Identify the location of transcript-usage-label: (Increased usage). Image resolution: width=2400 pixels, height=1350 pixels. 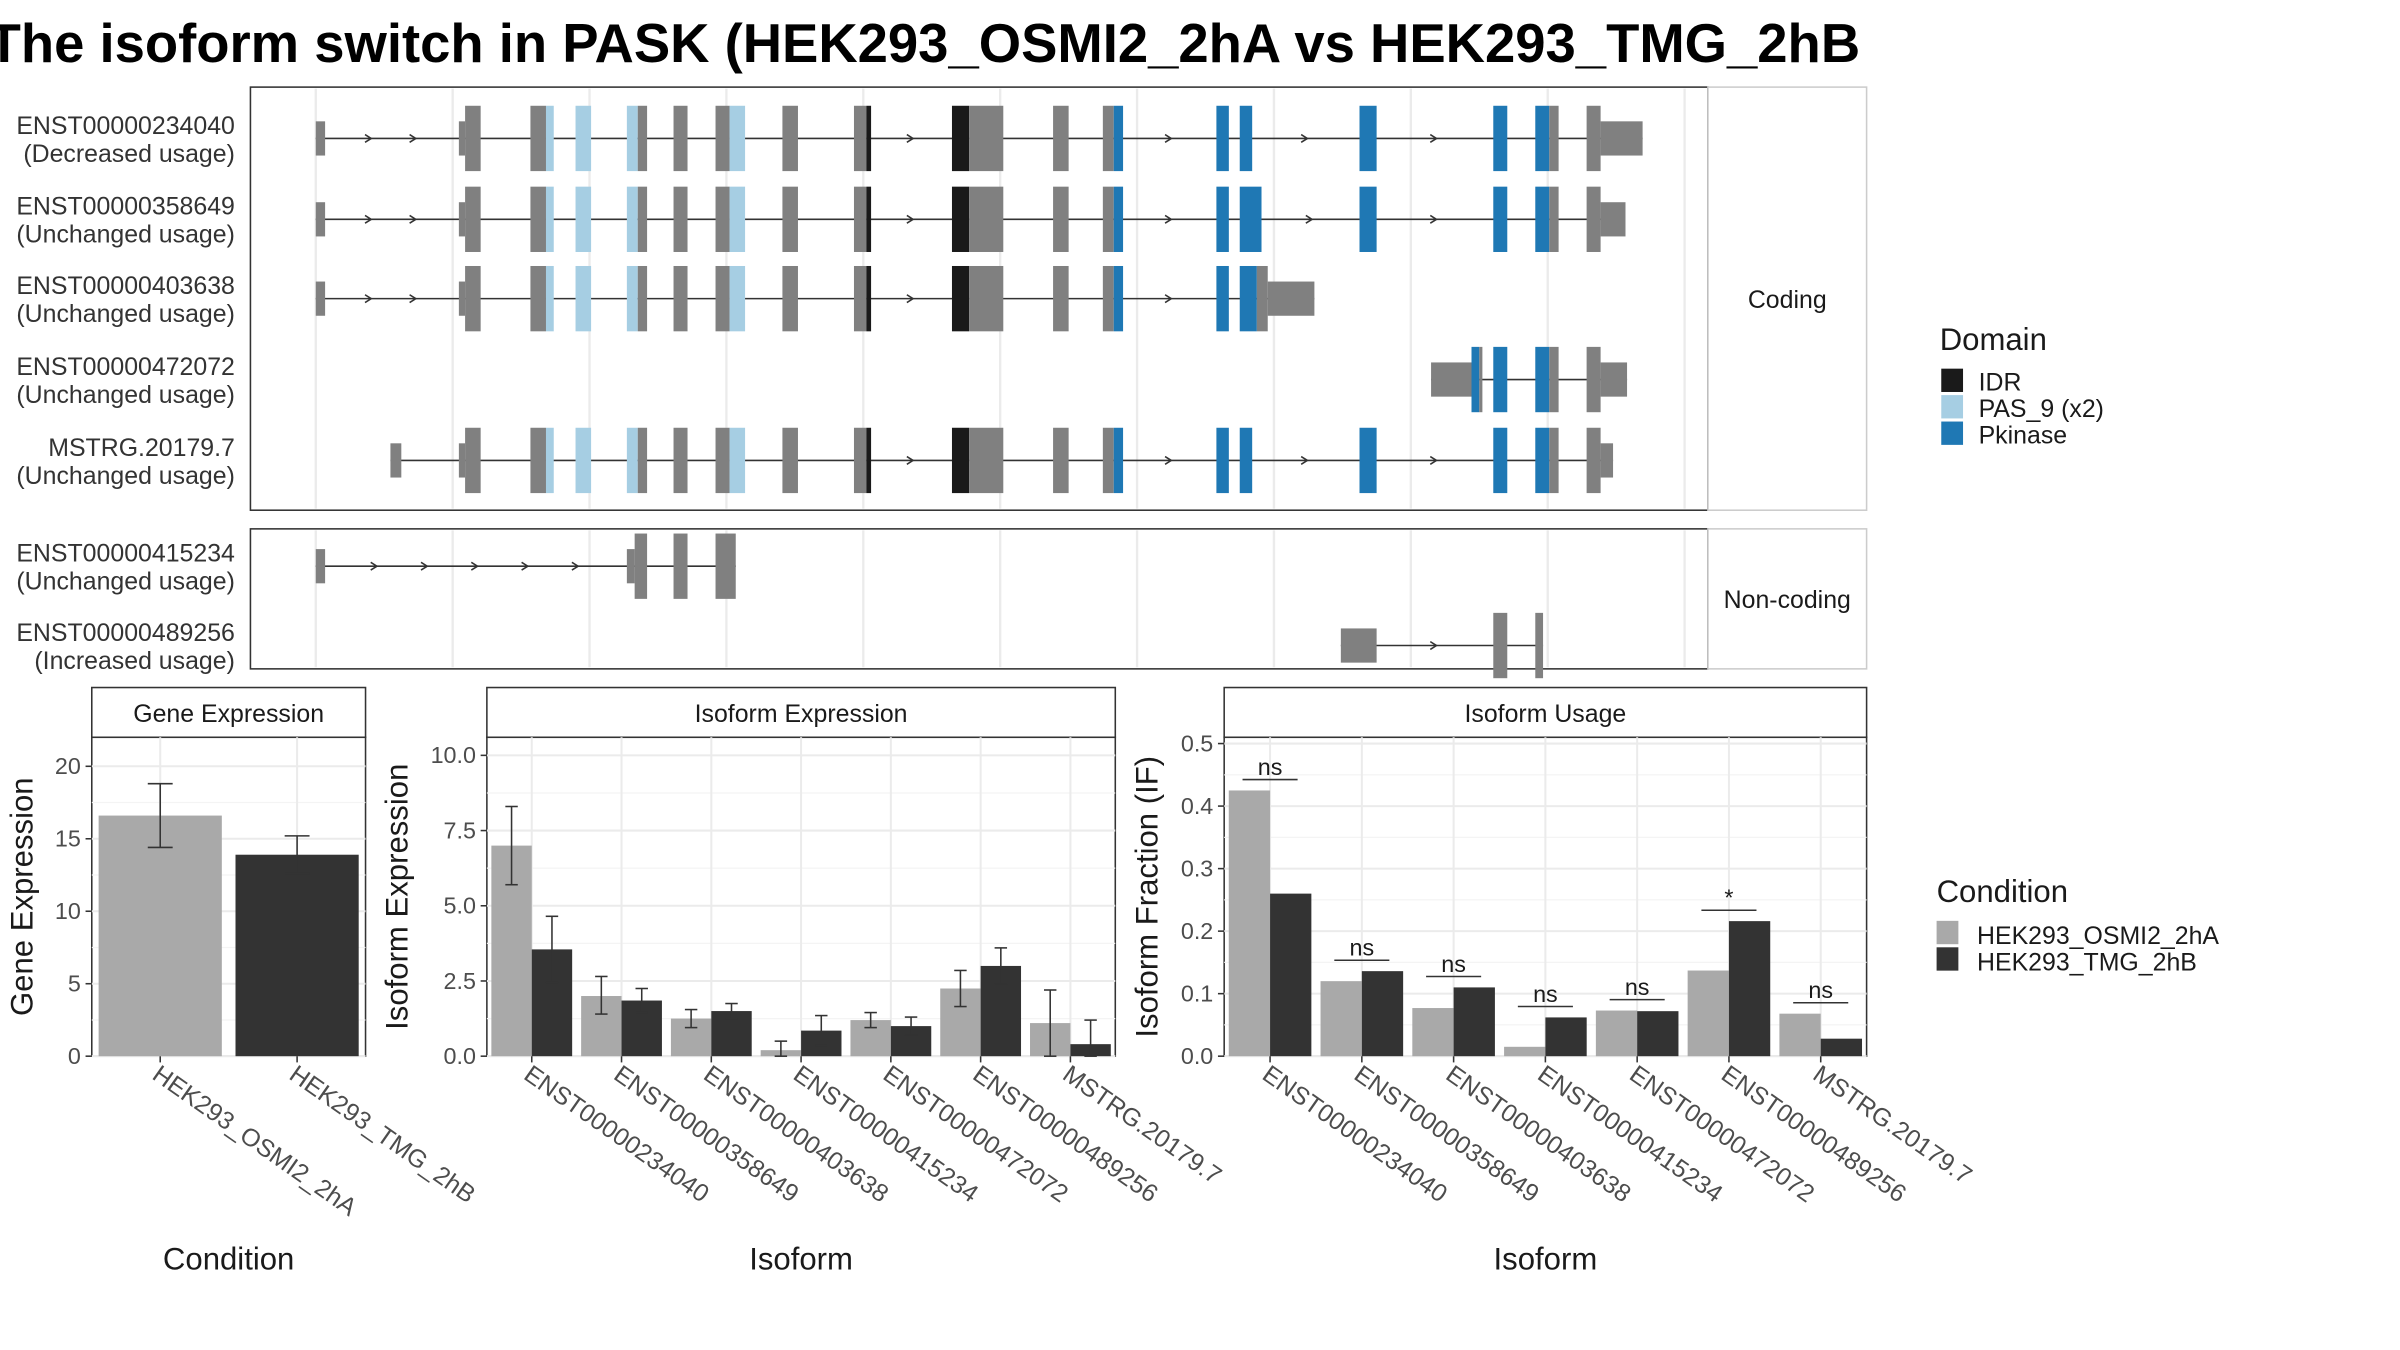
(134, 661).